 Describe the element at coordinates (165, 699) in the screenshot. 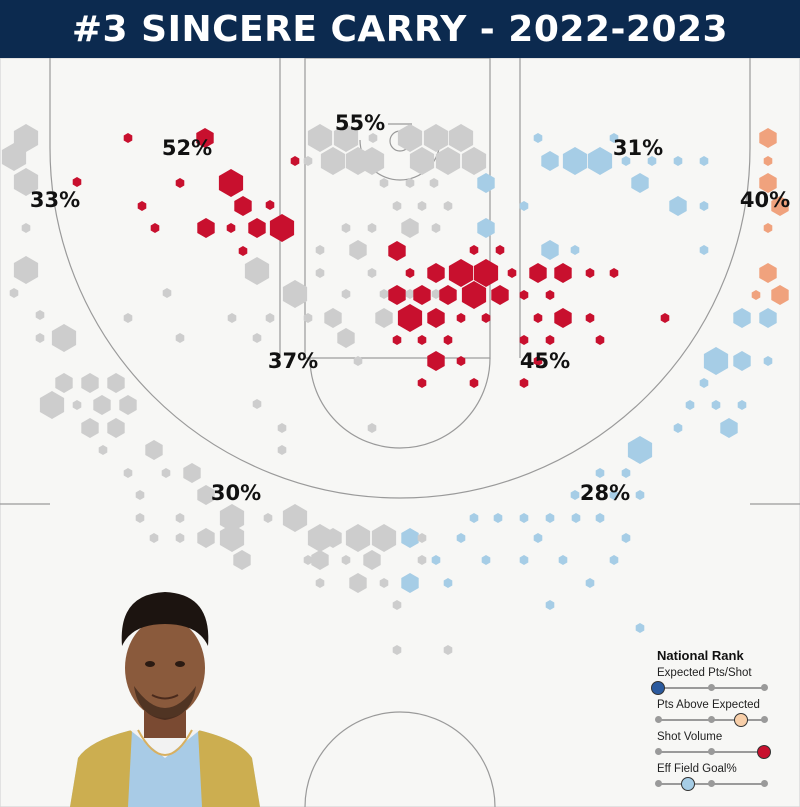

I see `player-headshot-icon` at that location.